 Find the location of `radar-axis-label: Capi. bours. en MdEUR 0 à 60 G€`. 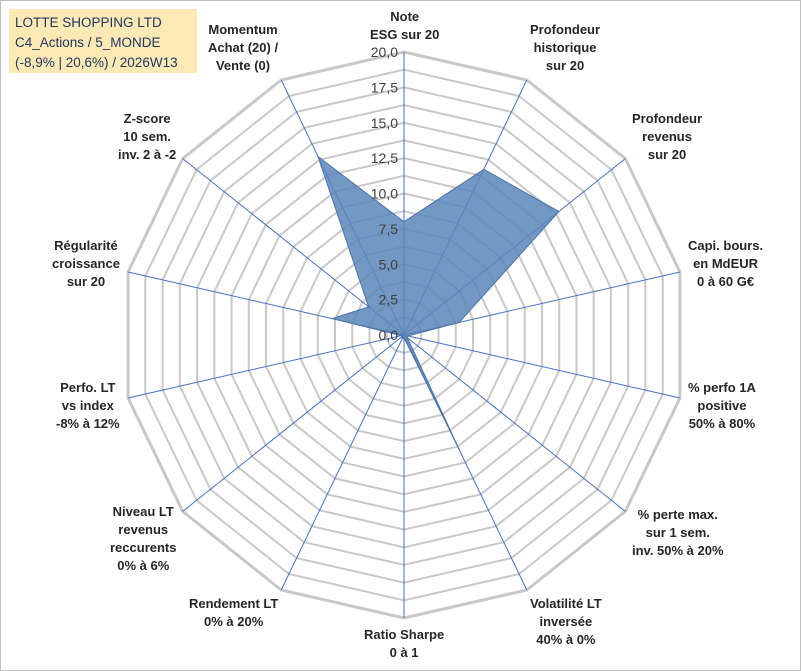

radar-axis-label: Capi. bours. en MdEUR 0 à 60 G€ is located at coordinates (726, 263).